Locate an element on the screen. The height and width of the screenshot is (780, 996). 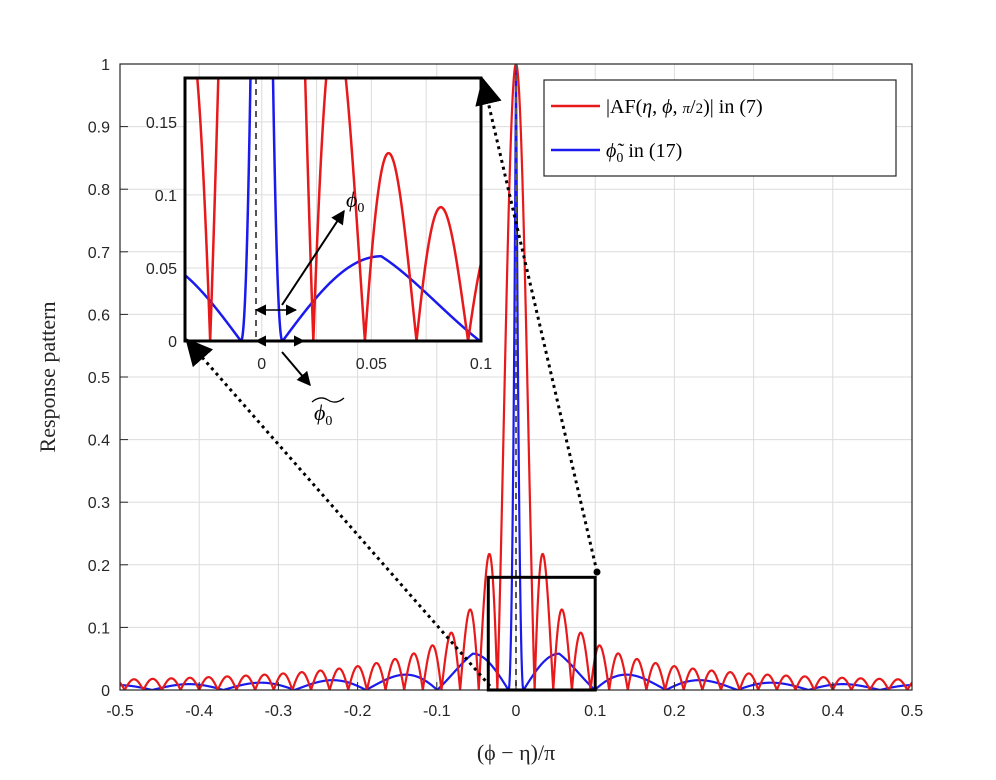
inset-frame is located at coordinates (333, 209).